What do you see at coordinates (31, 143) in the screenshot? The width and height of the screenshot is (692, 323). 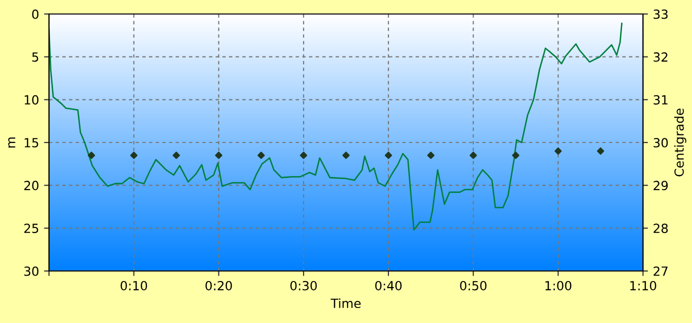 I see `y-tick-label: 15` at bounding box center [31, 143].